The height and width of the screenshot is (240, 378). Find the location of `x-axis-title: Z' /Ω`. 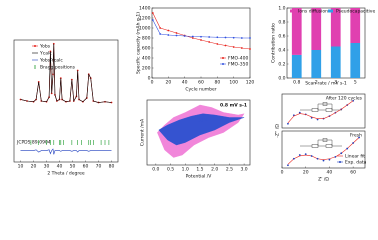

x-axis-title: Z' /Ω is located at coordinates (323, 180).